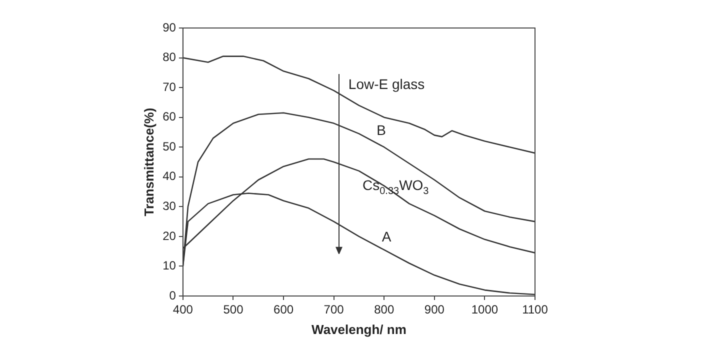 The width and height of the screenshot is (710, 354). Describe the element at coordinates (169, 146) in the screenshot. I see `y-tick-label: 50` at that location.